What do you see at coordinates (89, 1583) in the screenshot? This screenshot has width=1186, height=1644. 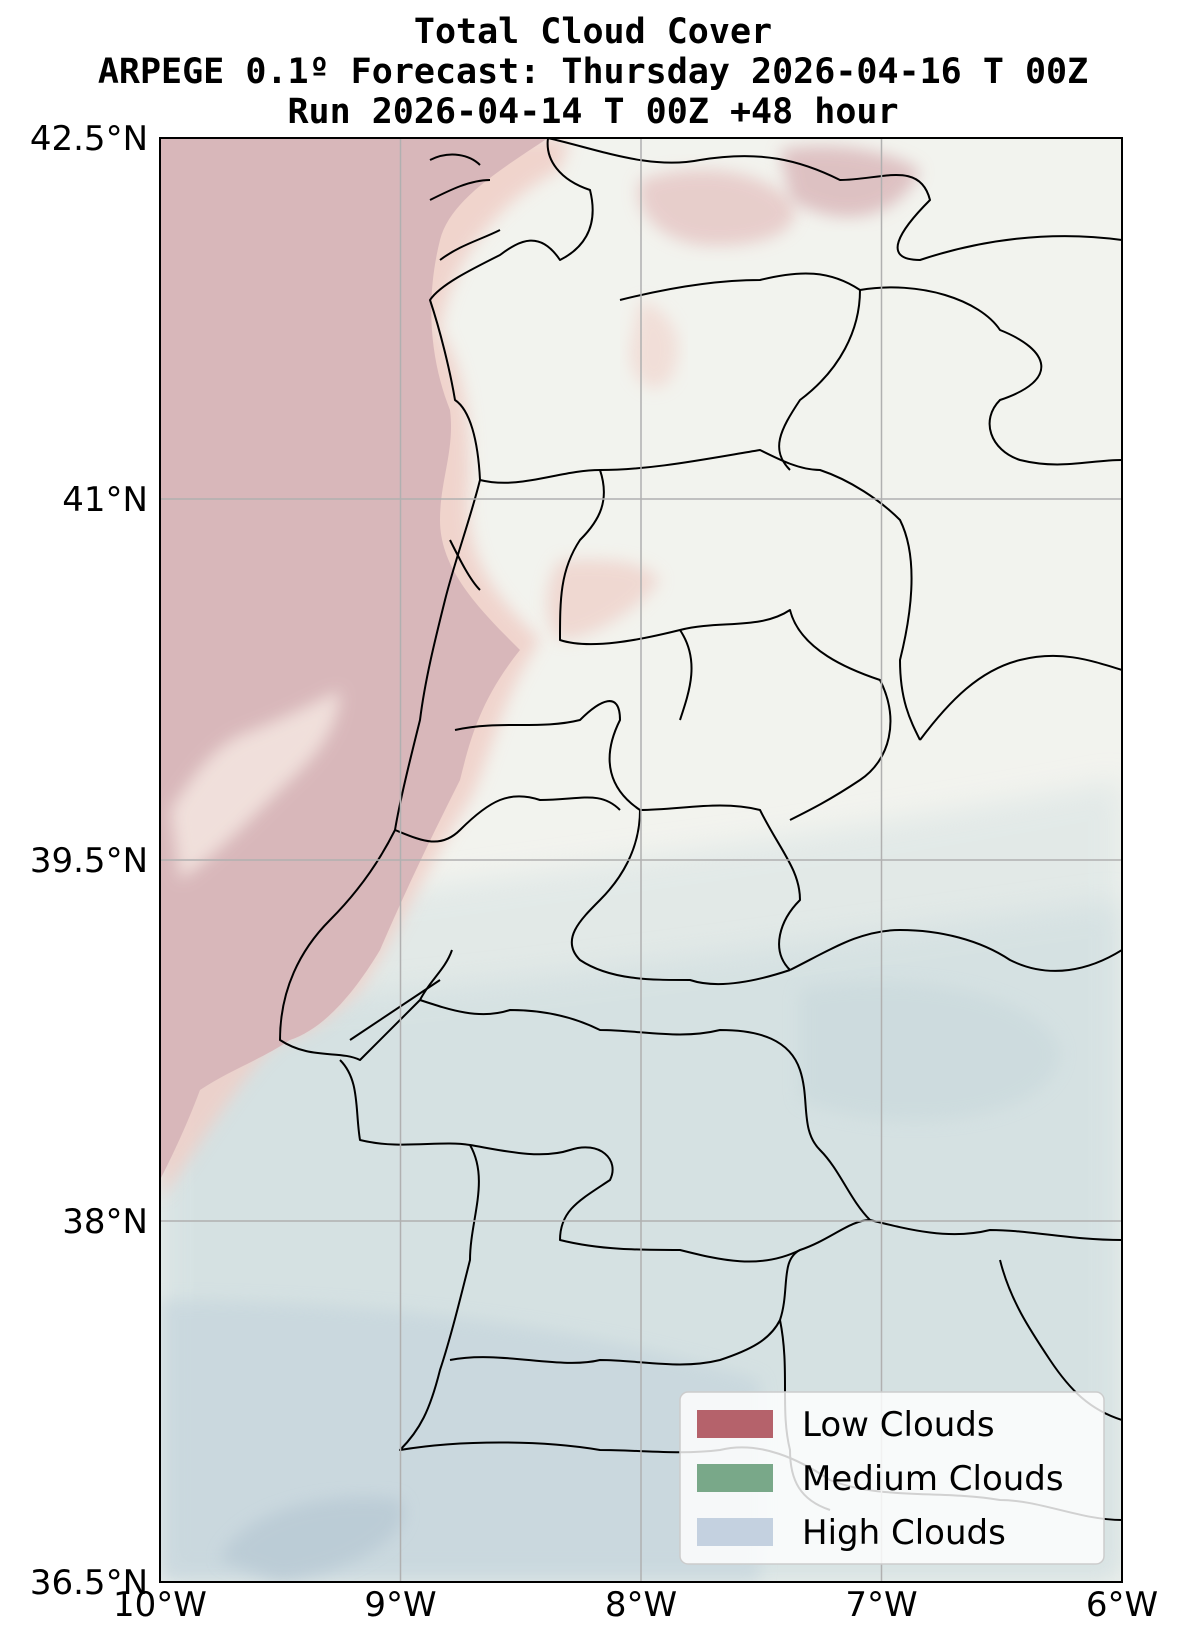 I see `y-tick-label: 36.5°N` at bounding box center [89, 1583].